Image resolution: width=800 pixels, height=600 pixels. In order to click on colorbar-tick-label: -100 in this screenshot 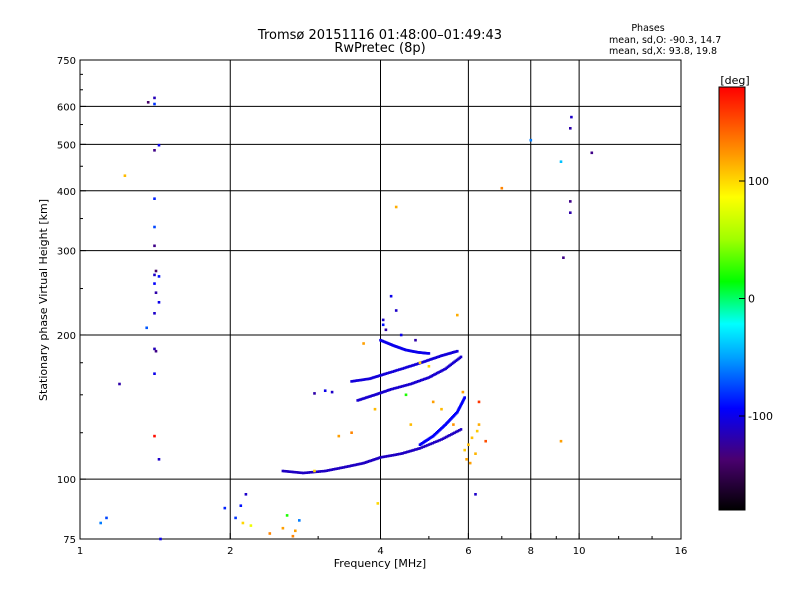, I will do `click(760, 416)`.